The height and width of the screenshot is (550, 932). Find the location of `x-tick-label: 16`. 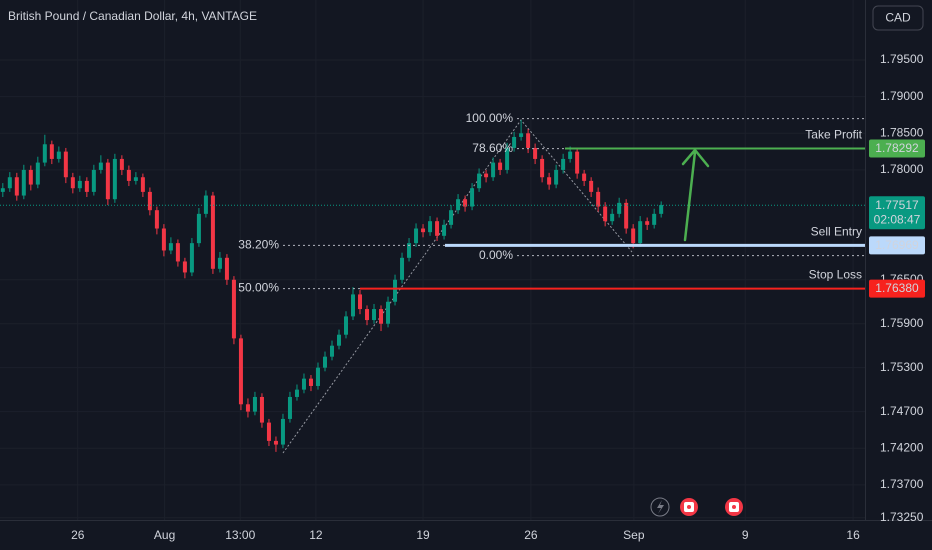

x-tick-label: 16 is located at coordinates (853, 535).